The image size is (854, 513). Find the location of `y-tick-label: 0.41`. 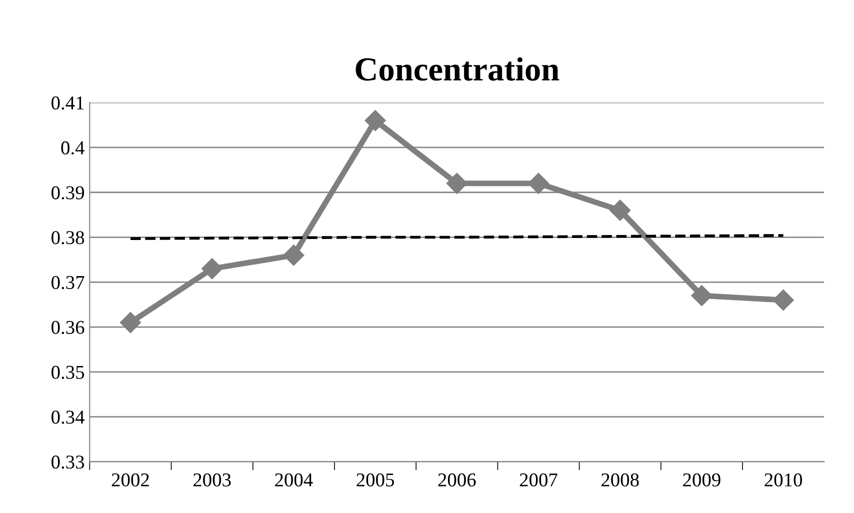

y-tick-label: 0.41 is located at coordinates (68, 103).